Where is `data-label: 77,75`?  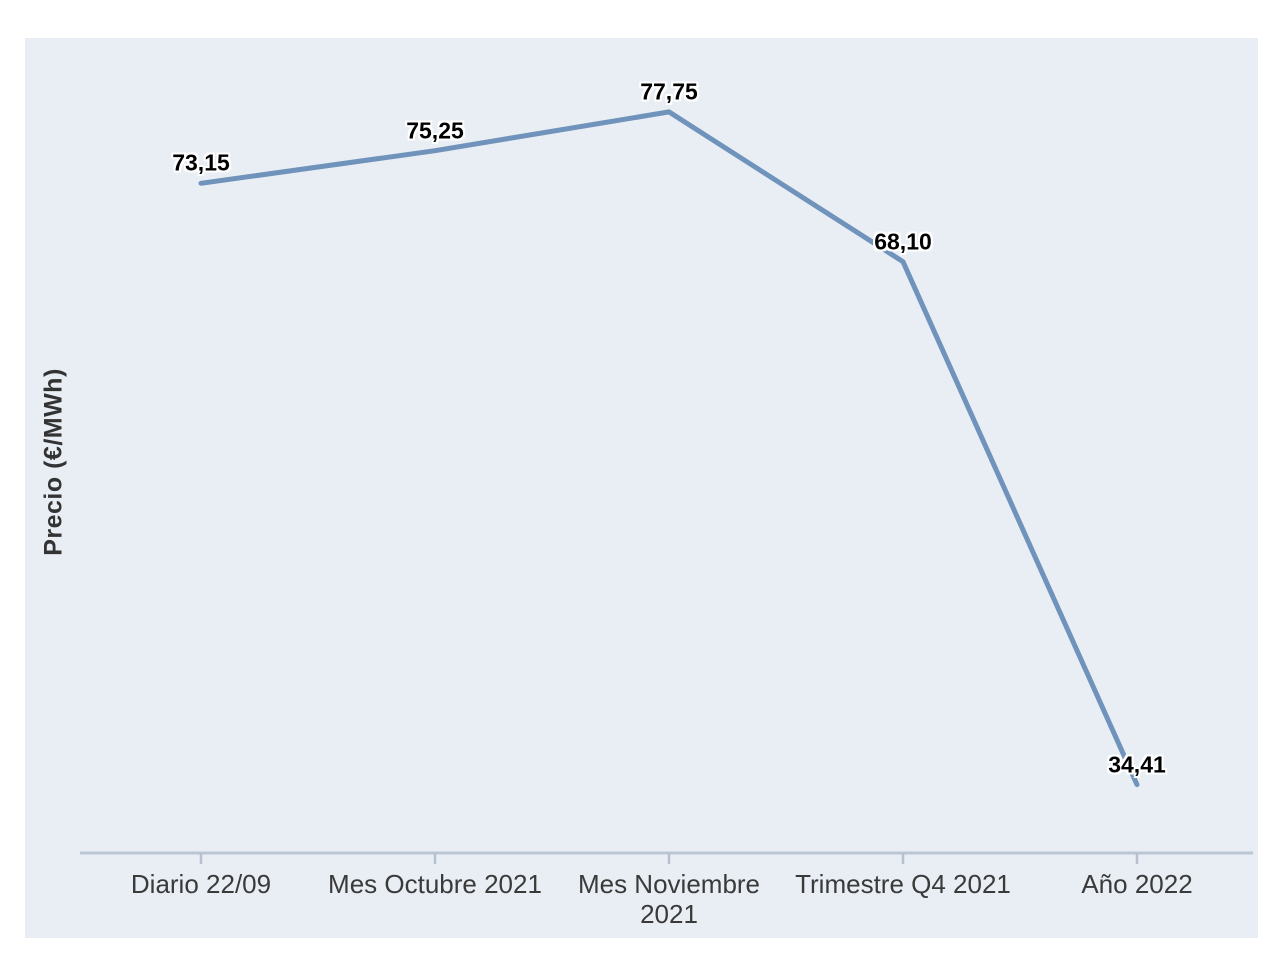 data-label: 77,75 is located at coordinates (669, 91).